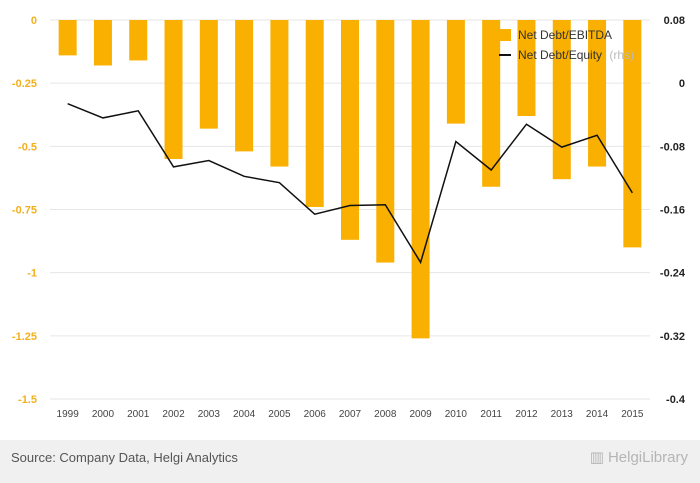 Image resolution: width=700 pixels, height=483 pixels. Describe the element at coordinates (24, 84) in the screenshot. I see `left-tick-label: -0.25` at that location.